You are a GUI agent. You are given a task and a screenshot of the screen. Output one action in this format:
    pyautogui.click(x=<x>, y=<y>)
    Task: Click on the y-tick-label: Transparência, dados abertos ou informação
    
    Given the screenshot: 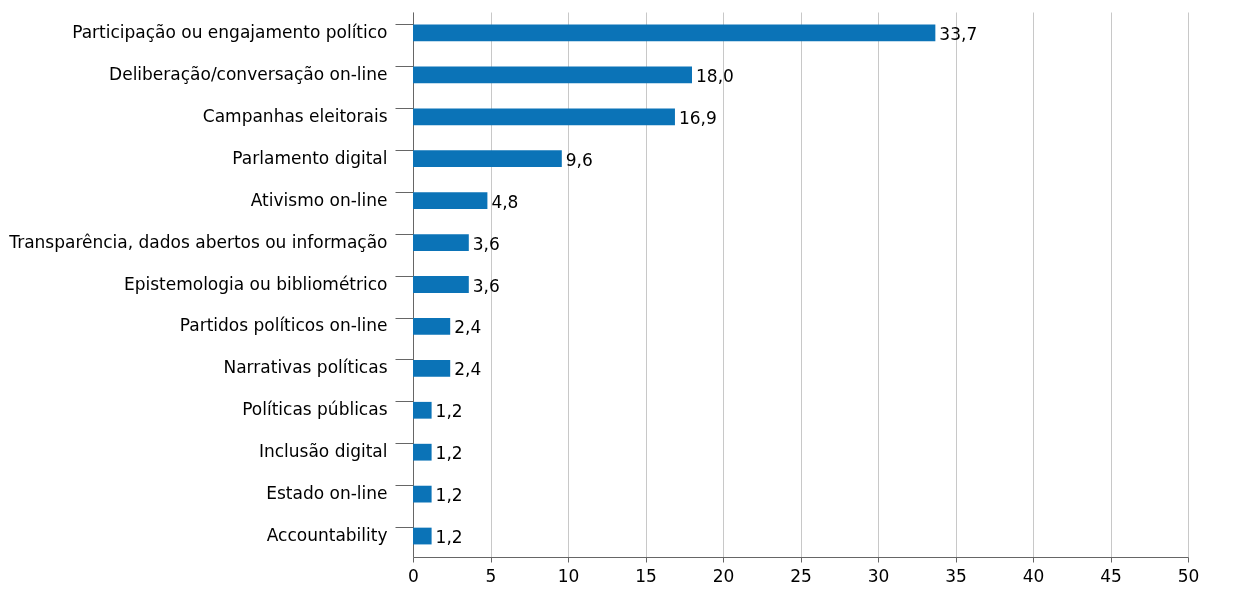 What is the action you would take?
    pyautogui.click(x=198, y=241)
    